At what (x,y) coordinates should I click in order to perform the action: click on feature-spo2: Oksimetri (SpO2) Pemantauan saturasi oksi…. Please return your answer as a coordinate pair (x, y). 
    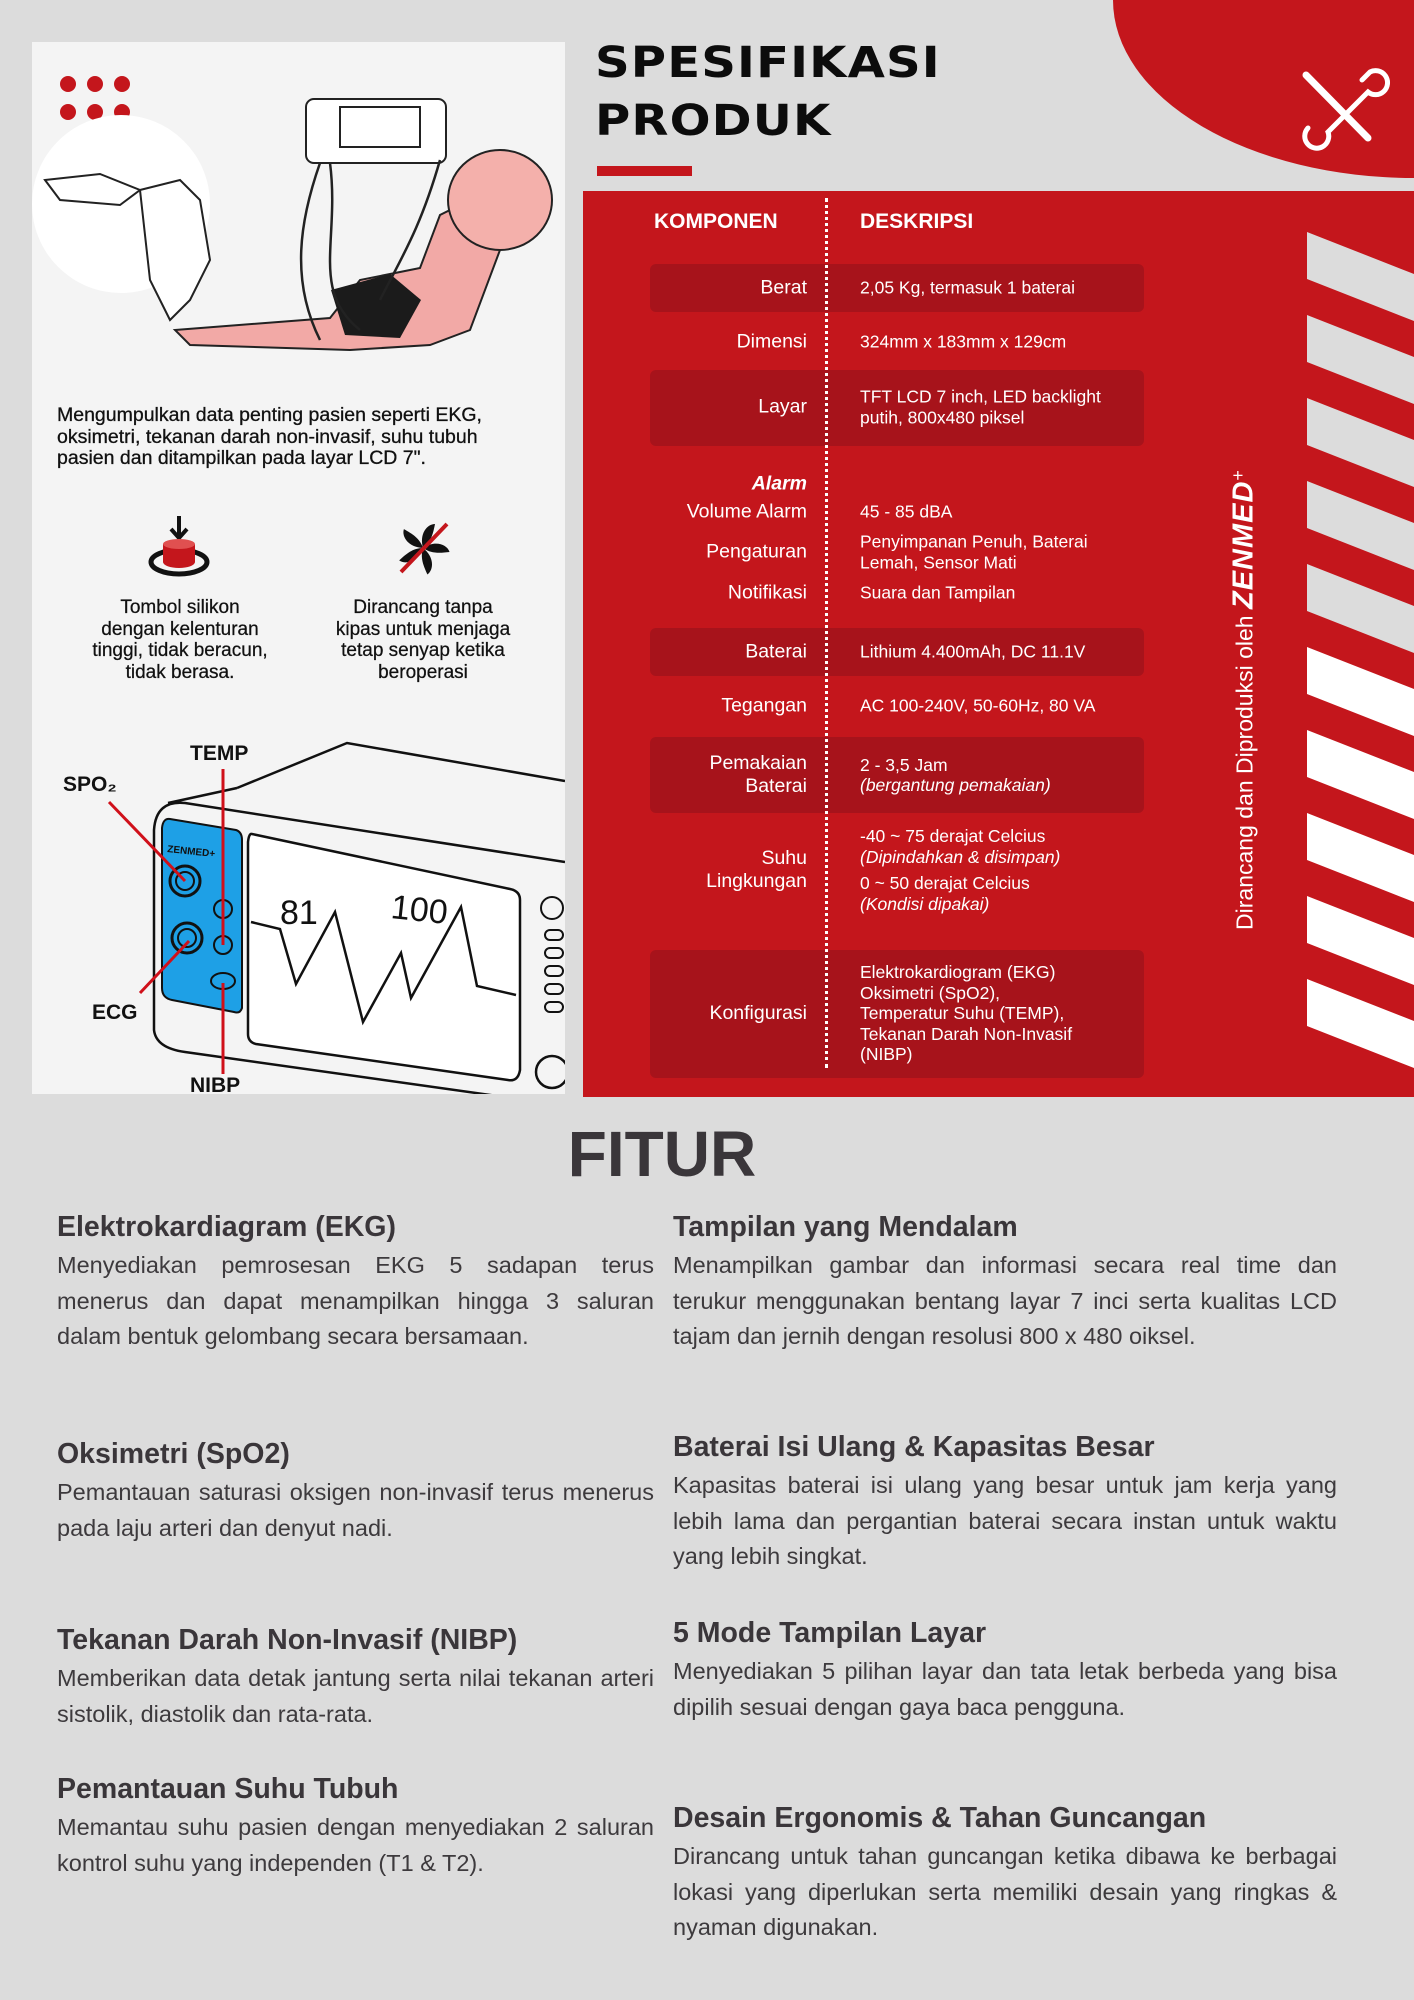
    Looking at the image, I should click on (355, 1489).